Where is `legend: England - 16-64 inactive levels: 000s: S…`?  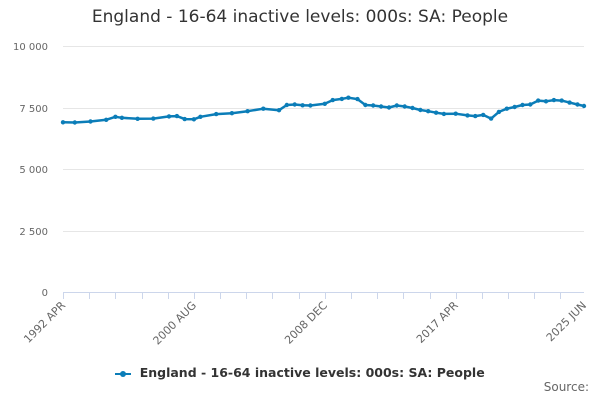
legend: England - 16-64 inactive levels: 000s: S… is located at coordinates (300, 372).